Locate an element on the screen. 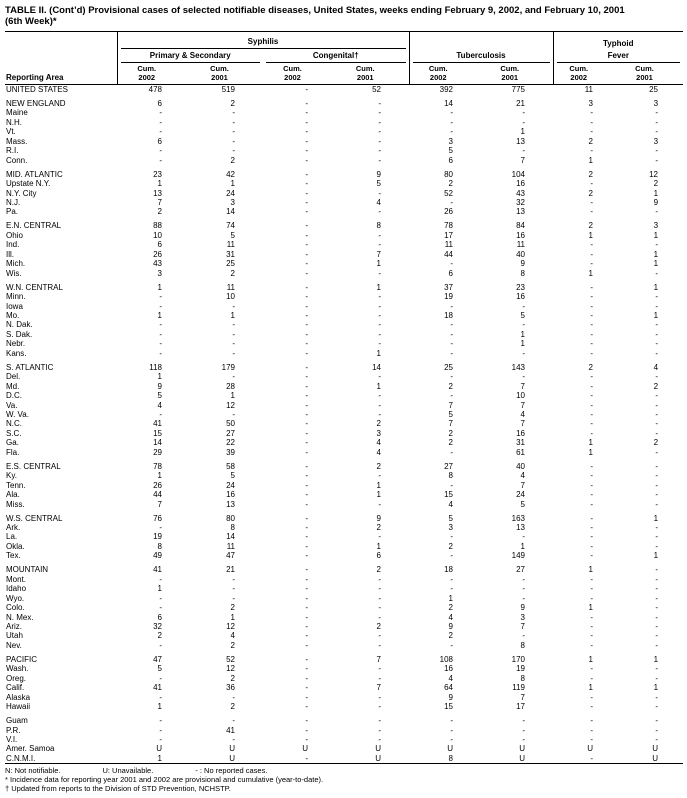 The width and height of the screenshot is (687, 798). table-row: Kans. - - - 1 - - - - is located at coordinates (344, 353).